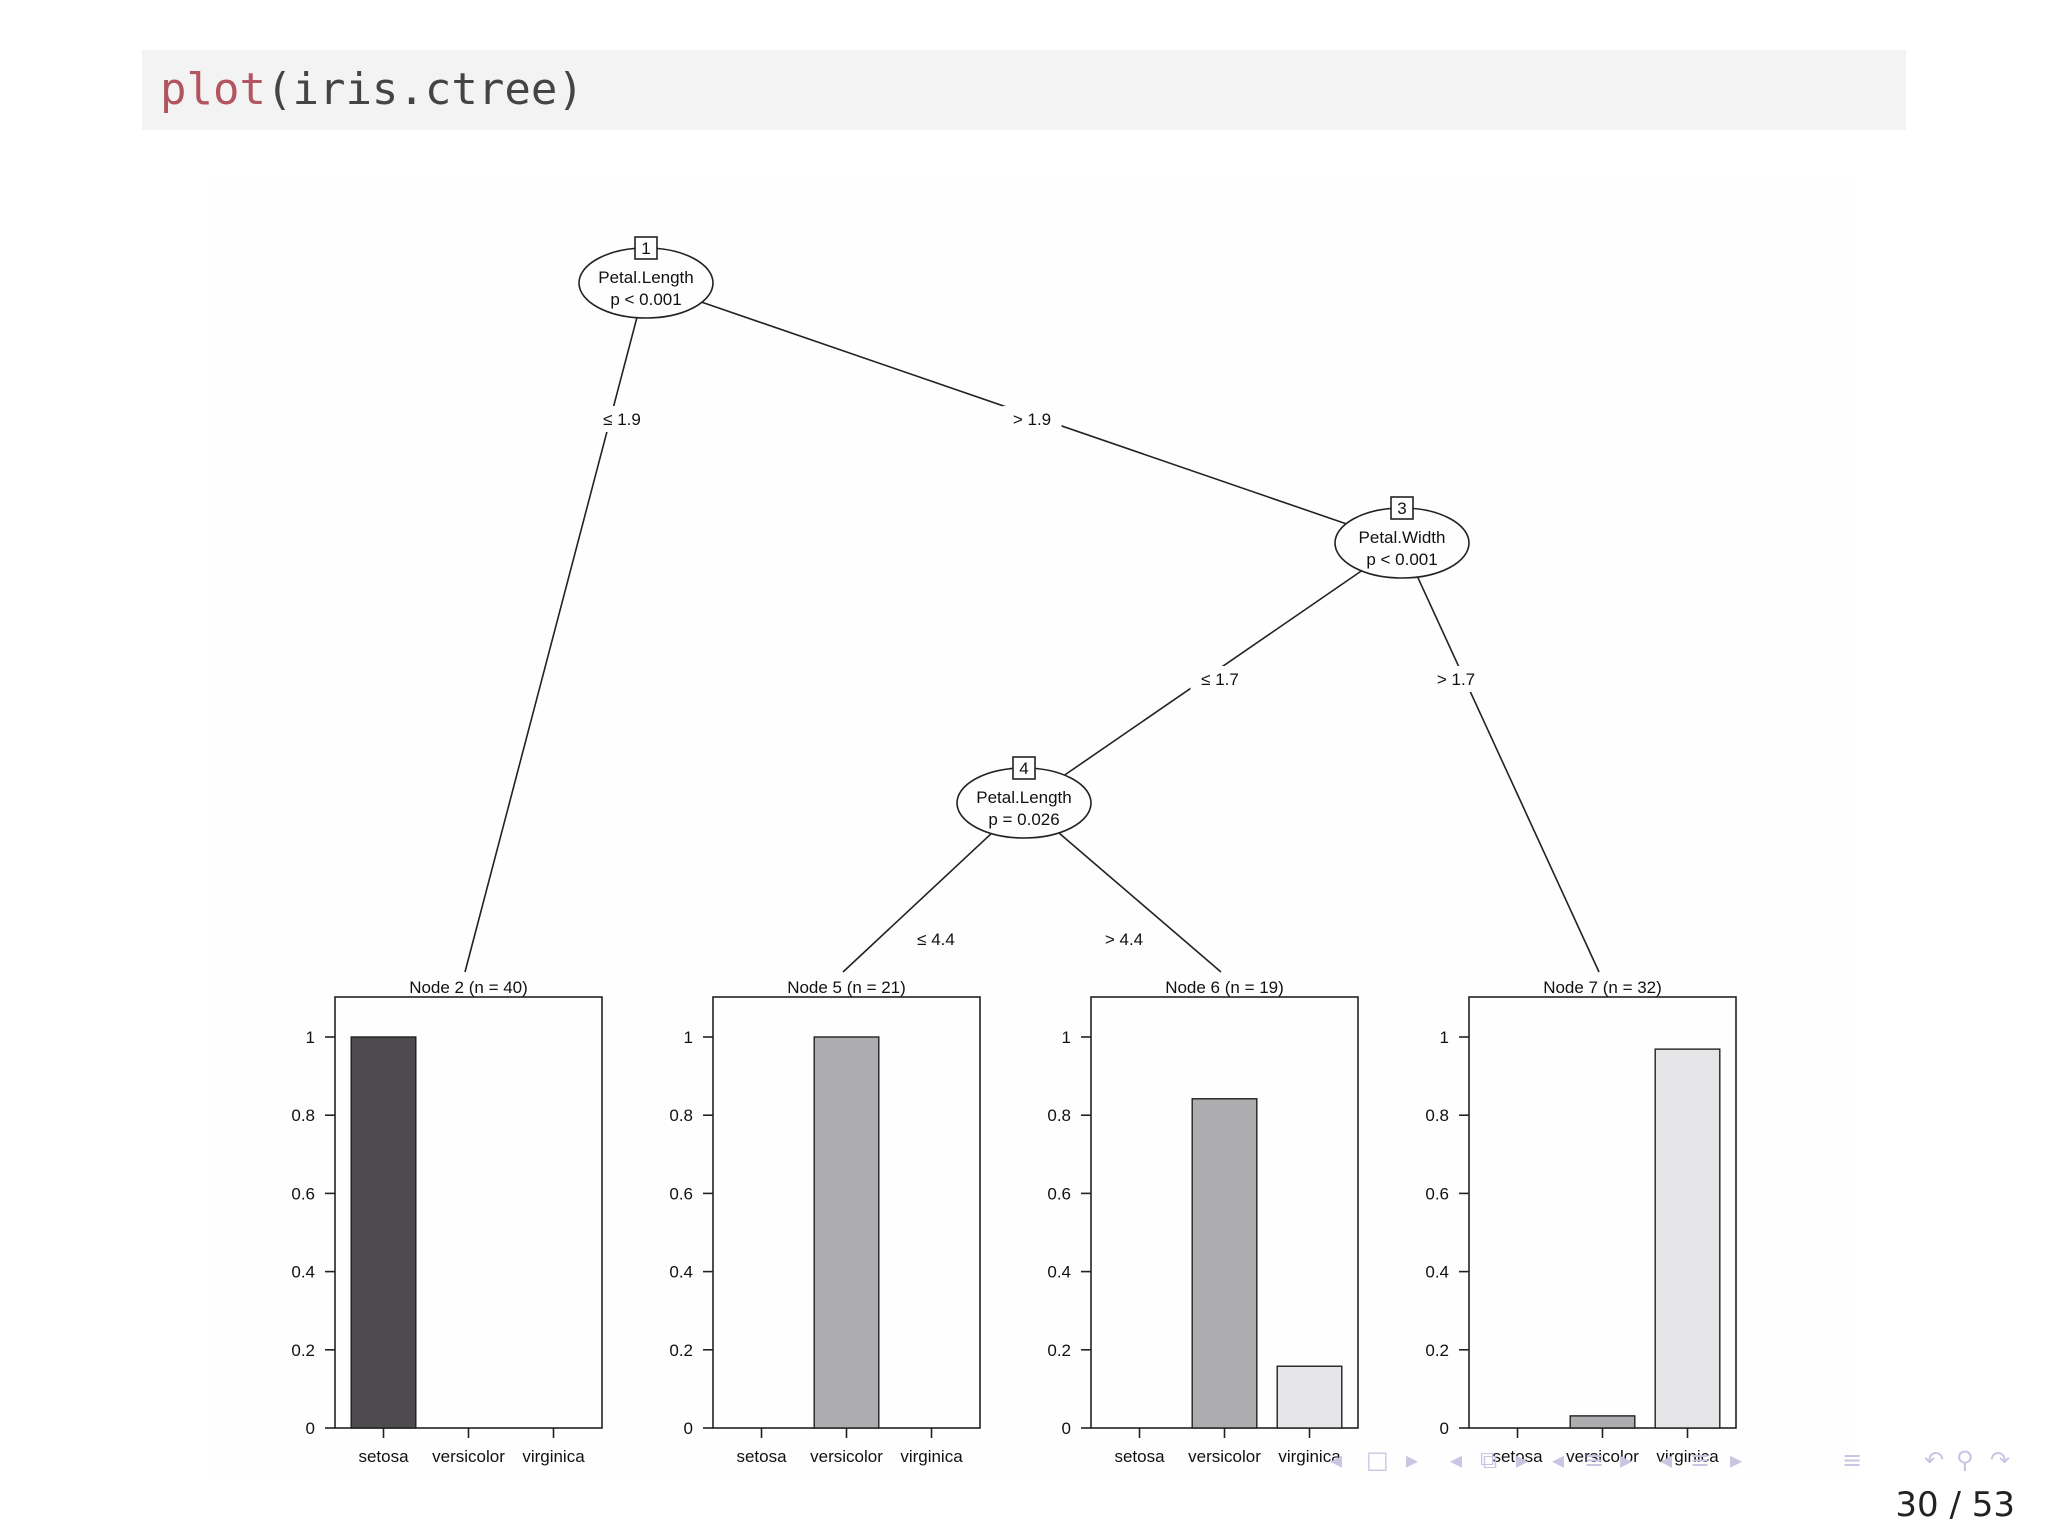 The image size is (2048, 1536). What do you see at coordinates (1402, 537) in the screenshot?
I see `node-variable: Petal.Width` at bounding box center [1402, 537].